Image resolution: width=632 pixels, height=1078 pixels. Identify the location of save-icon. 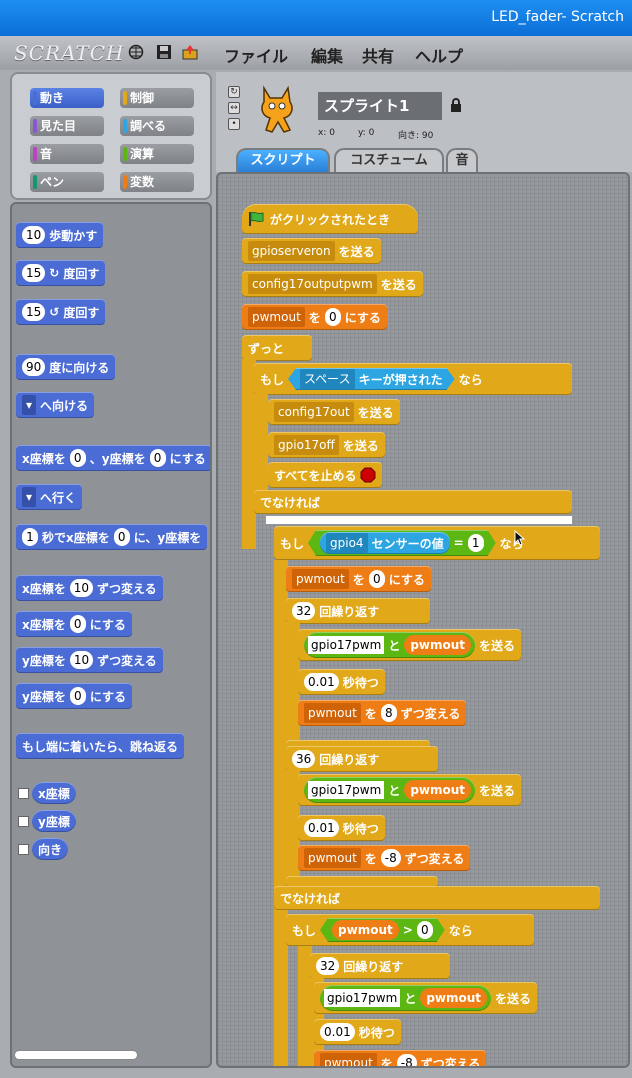
(164, 52).